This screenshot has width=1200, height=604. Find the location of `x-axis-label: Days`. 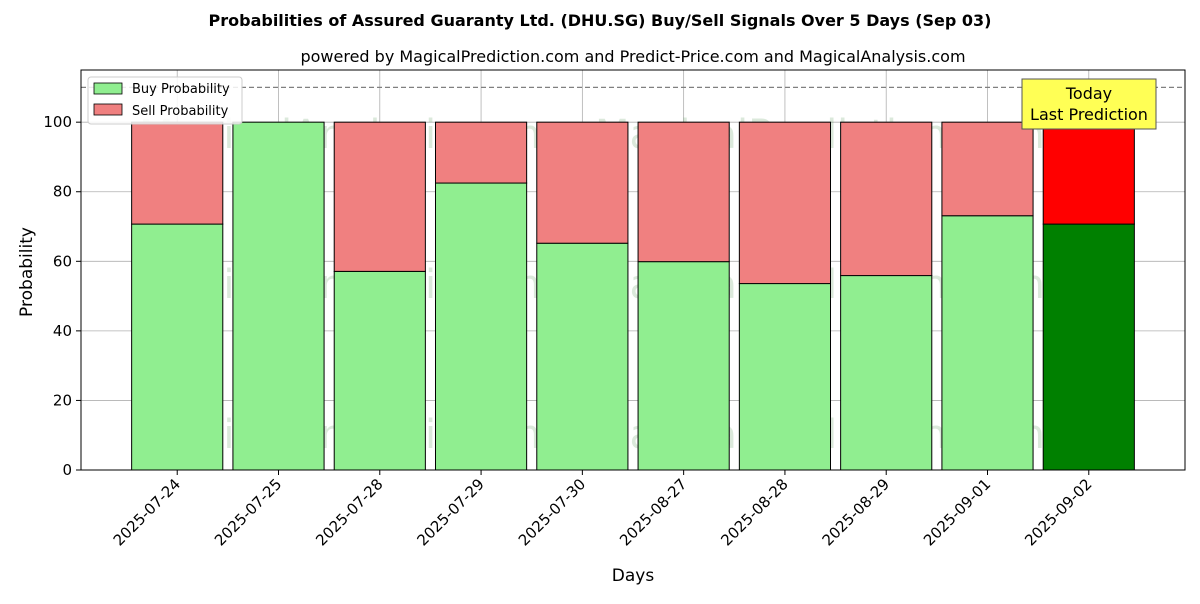

x-axis-label: Days is located at coordinates (633, 576).